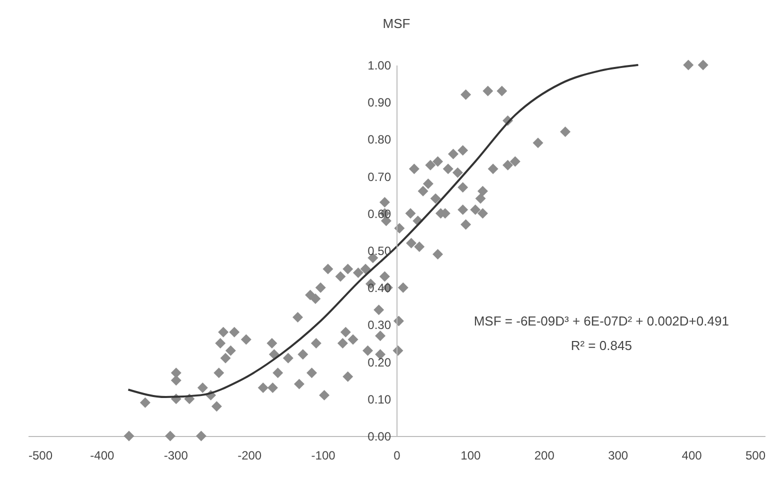 The height and width of the screenshot is (477, 776). I want to click on annotation: R² = 0.845, so click(601, 346).